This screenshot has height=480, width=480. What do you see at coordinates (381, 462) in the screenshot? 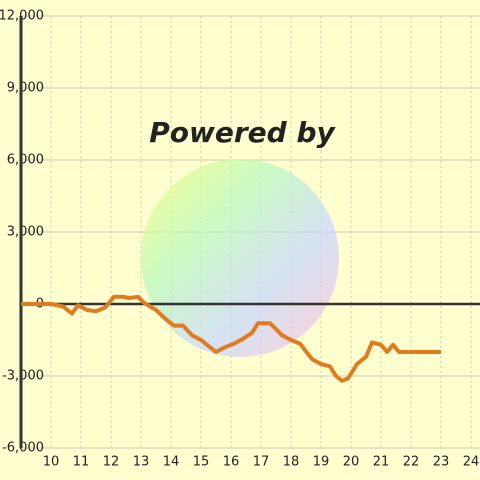
I see `x-tick-label: 21` at bounding box center [381, 462].